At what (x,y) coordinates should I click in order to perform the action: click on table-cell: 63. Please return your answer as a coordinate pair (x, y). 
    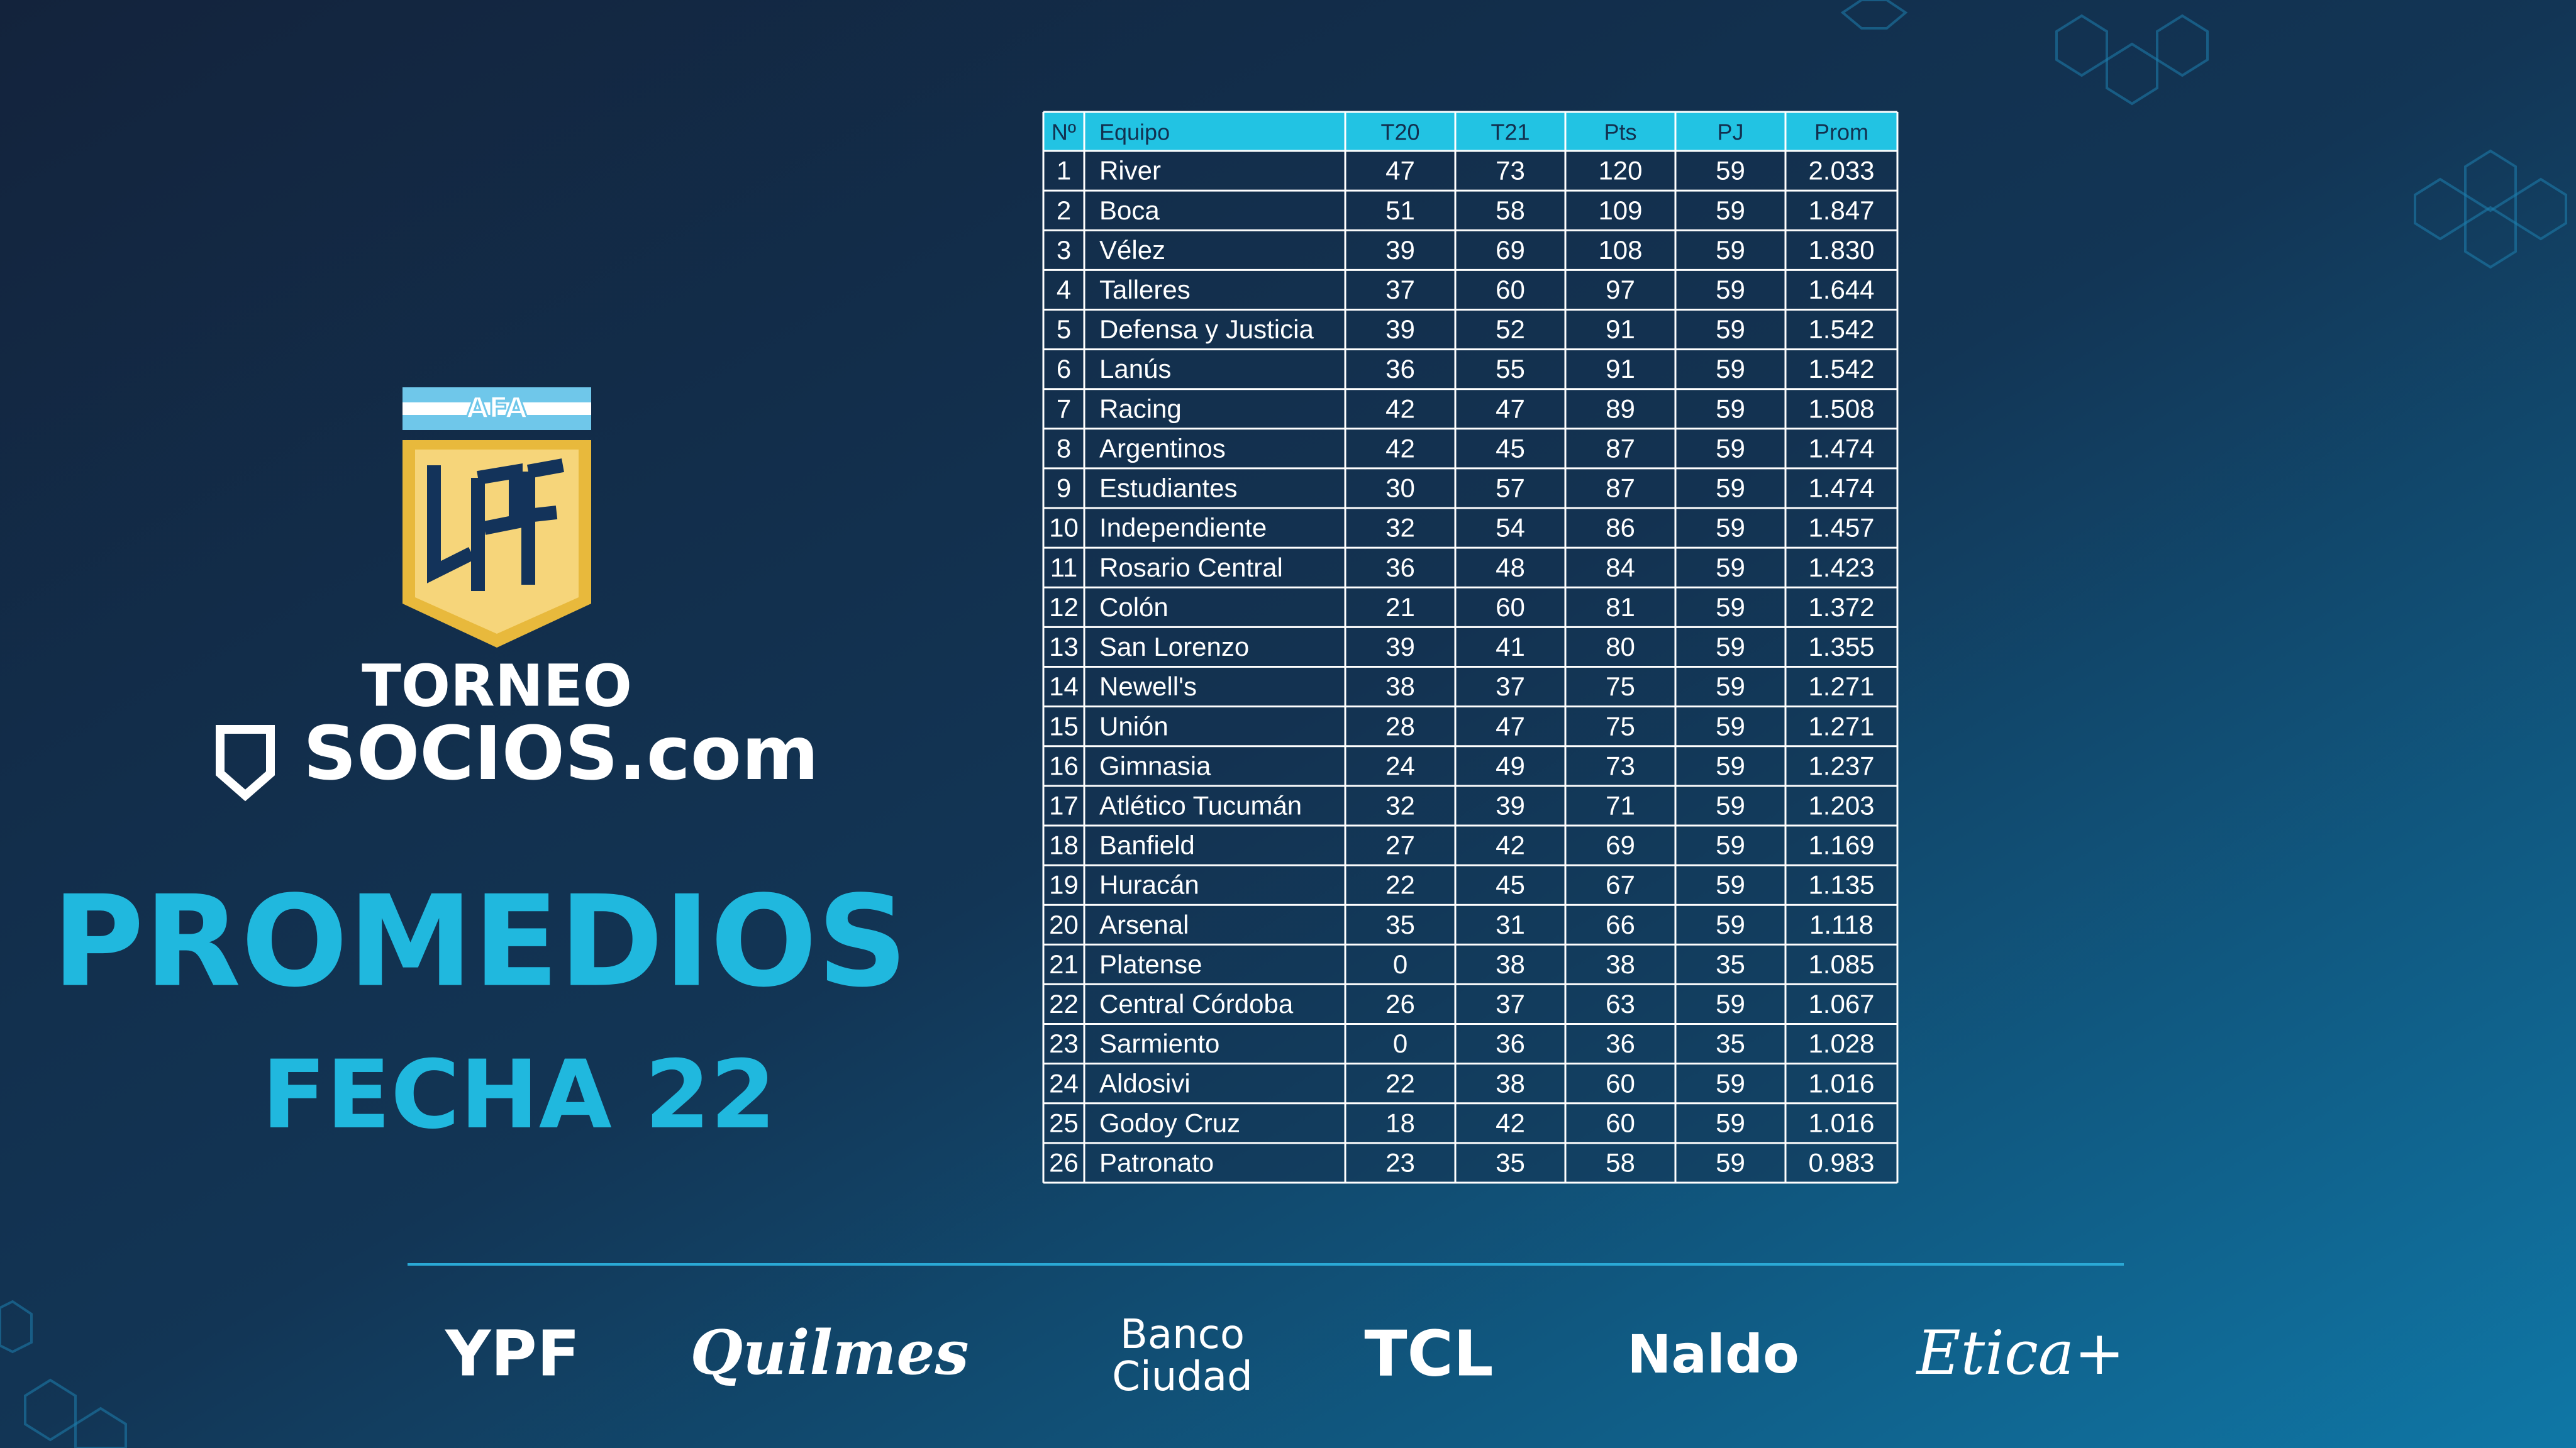
    Looking at the image, I should click on (1620, 1004).